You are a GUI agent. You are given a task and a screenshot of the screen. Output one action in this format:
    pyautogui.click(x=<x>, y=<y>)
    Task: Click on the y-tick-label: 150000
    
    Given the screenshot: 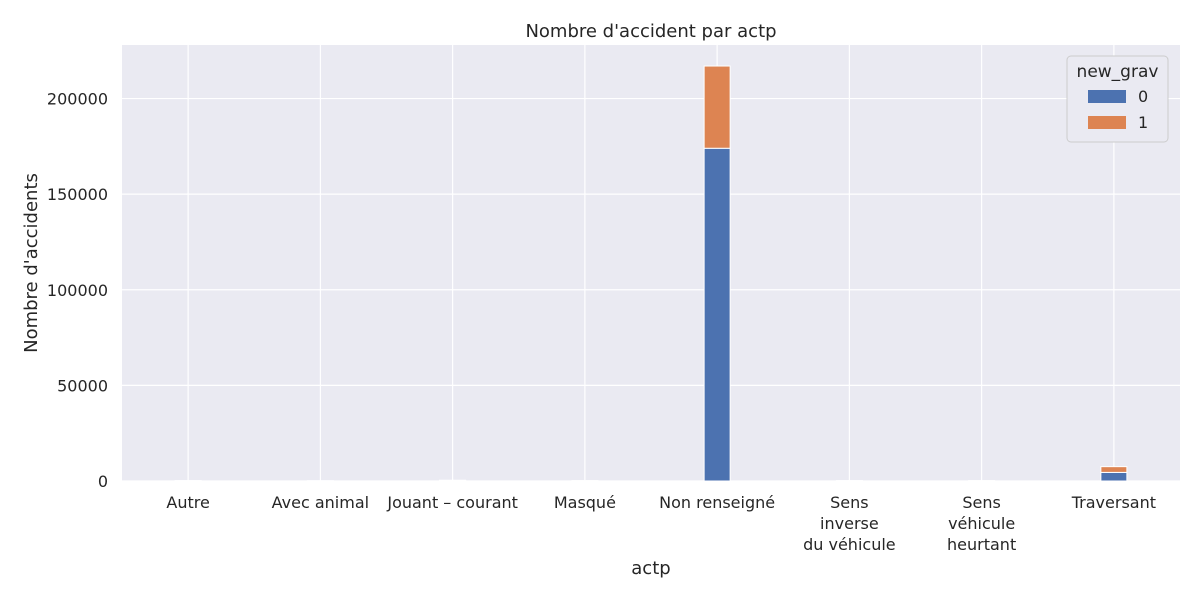 What is the action you would take?
    pyautogui.click(x=77, y=194)
    